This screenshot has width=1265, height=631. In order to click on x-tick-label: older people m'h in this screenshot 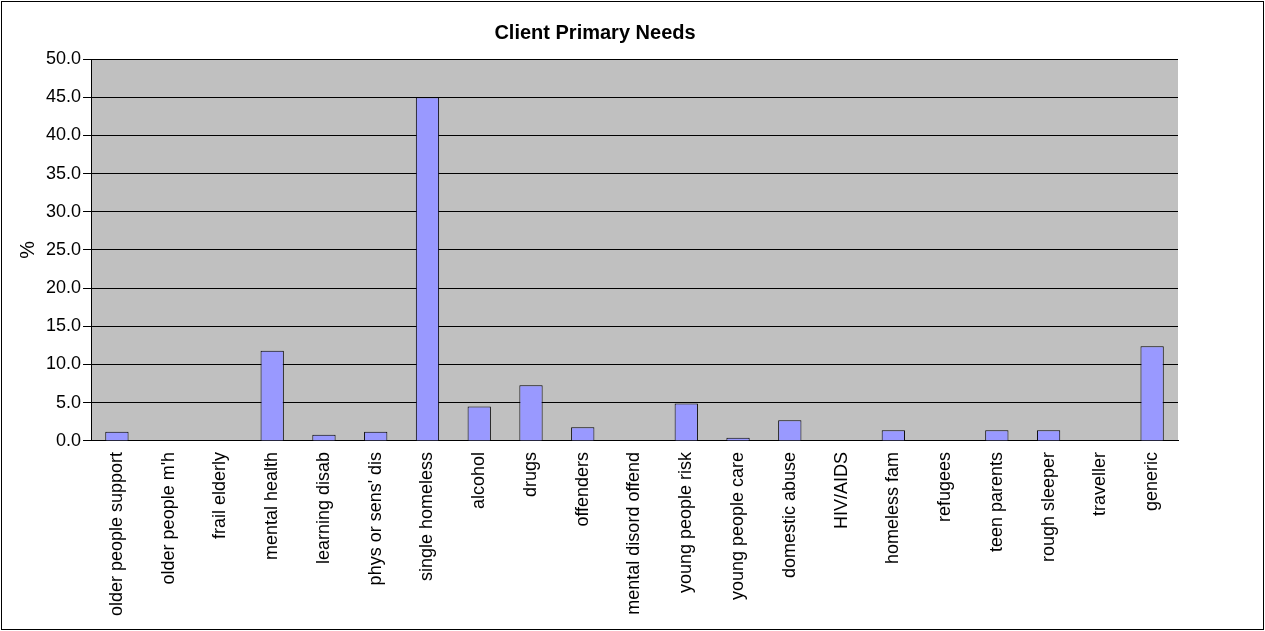, I will do `click(167, 518)`.